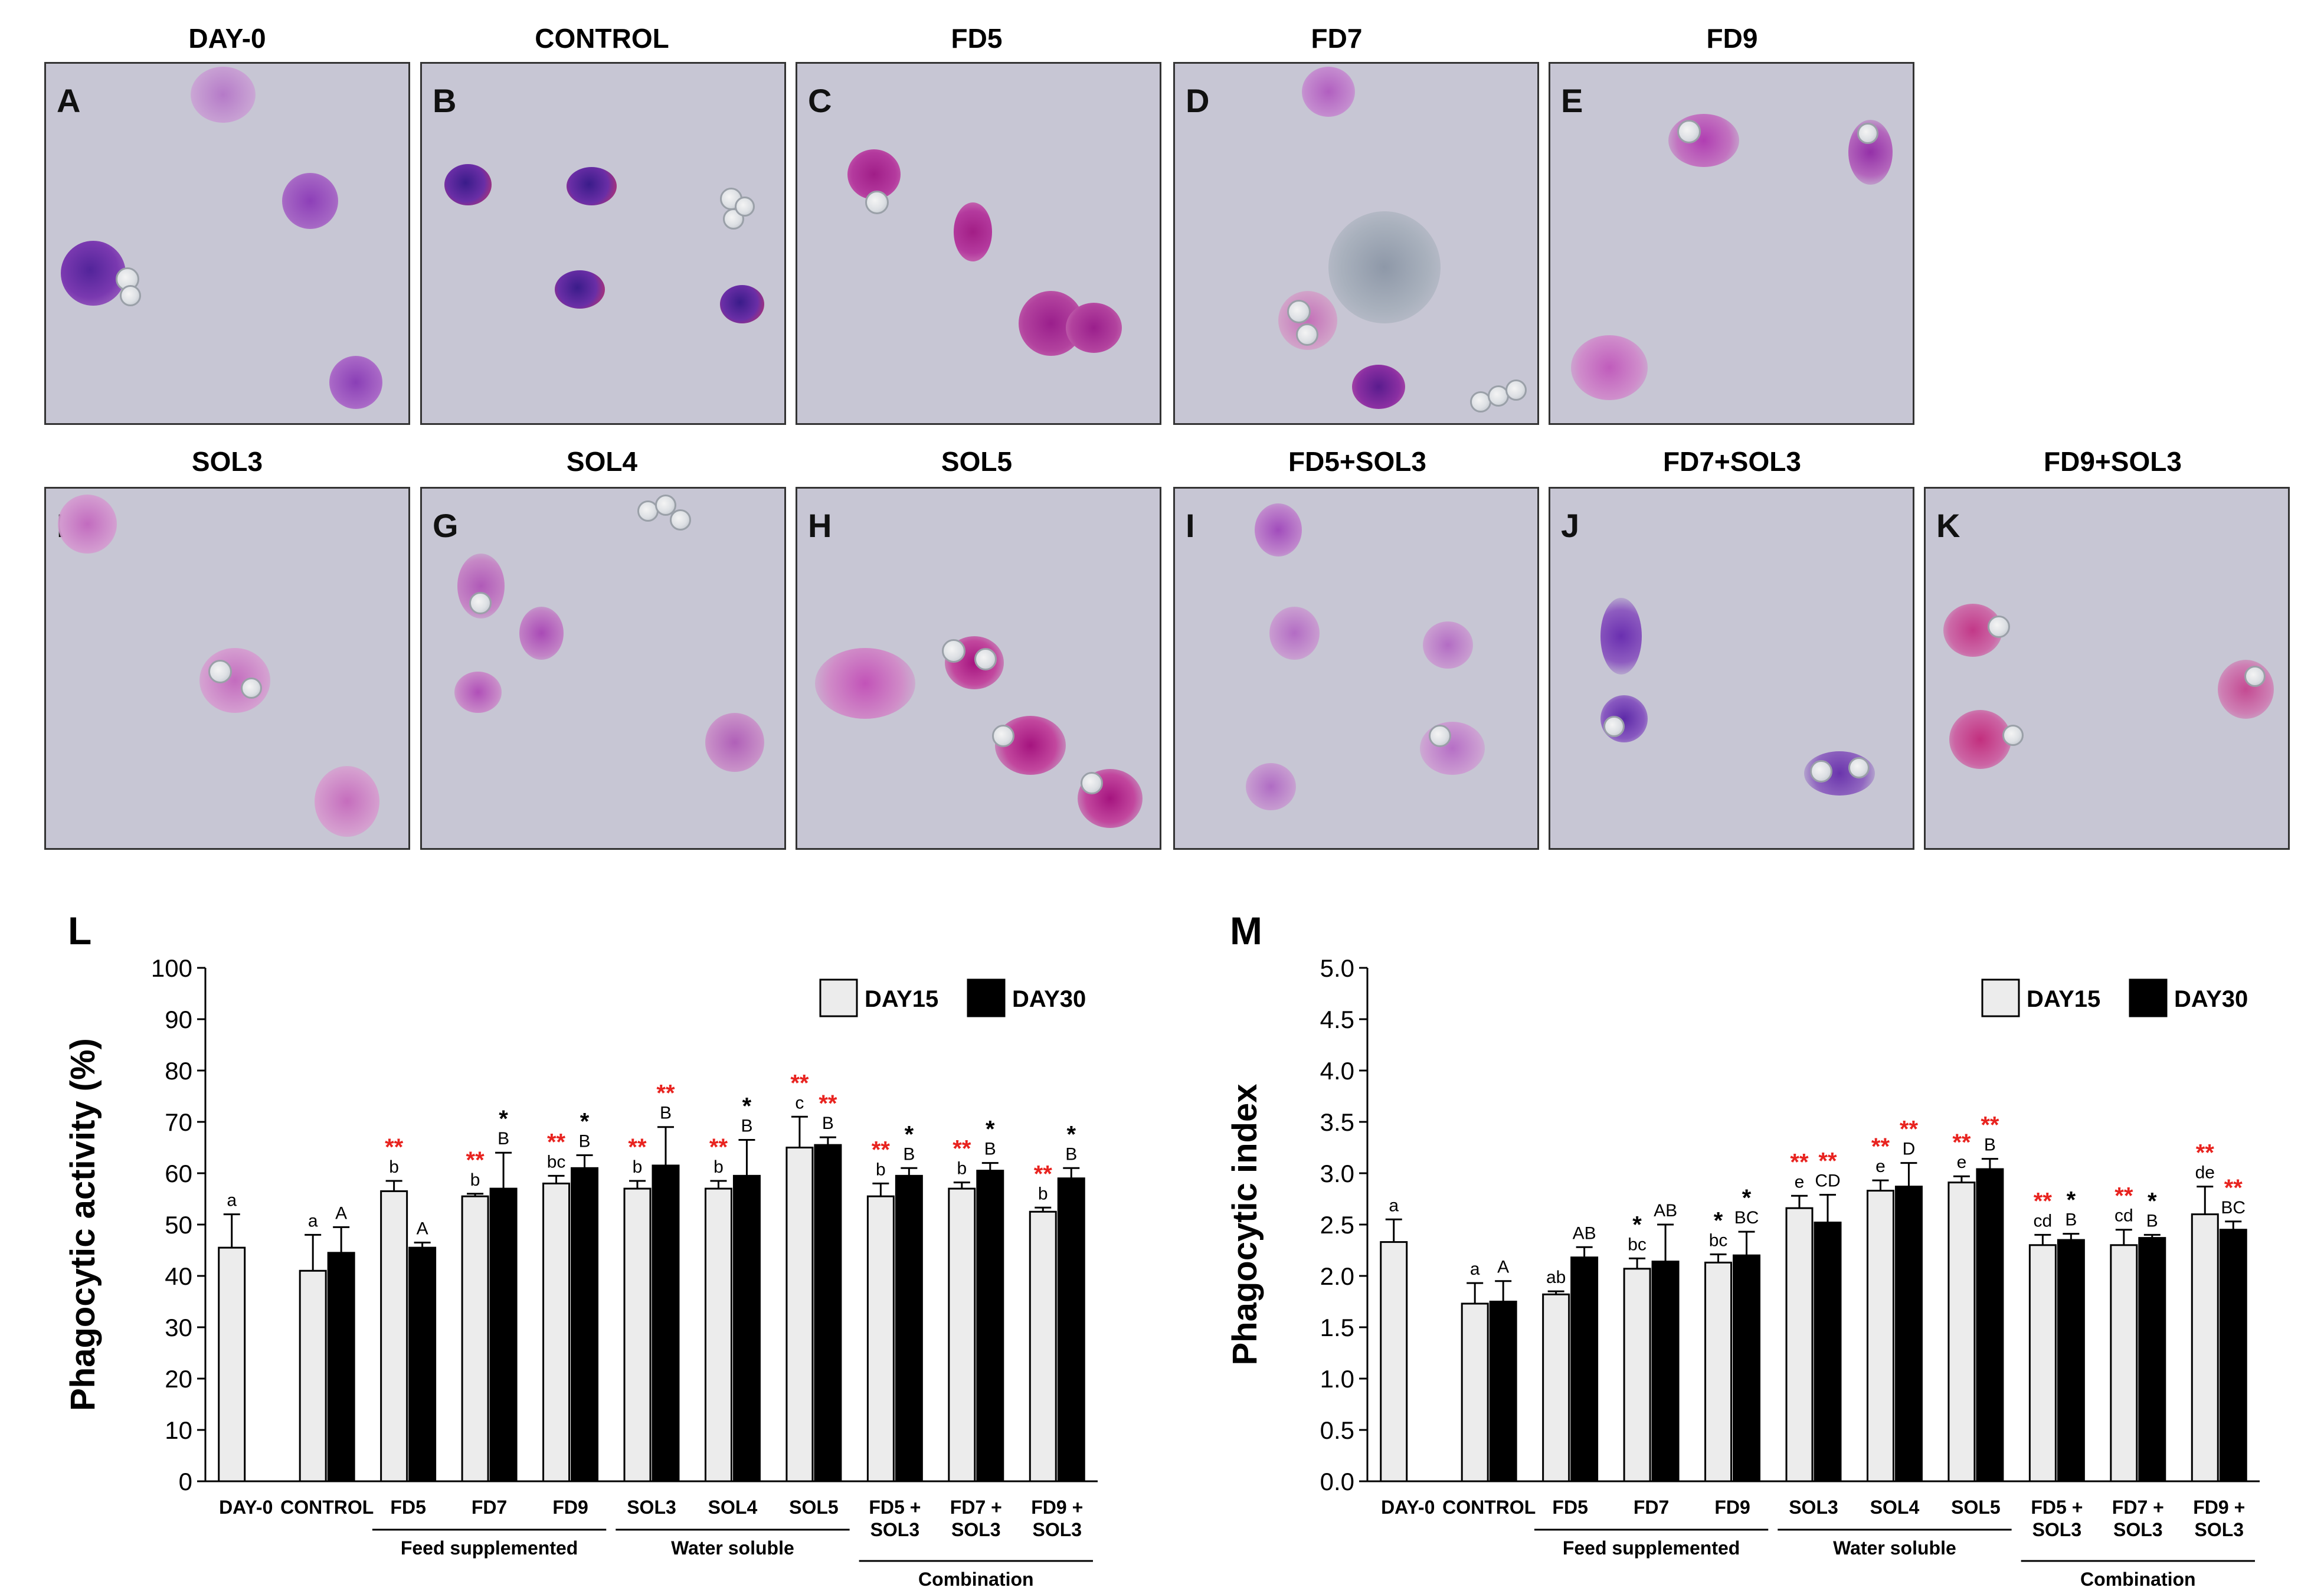  What do you see at coordinates (1572, 100) in the screenshot?
I see `panel-letter-e: E` at bounding box center [1572, 100].